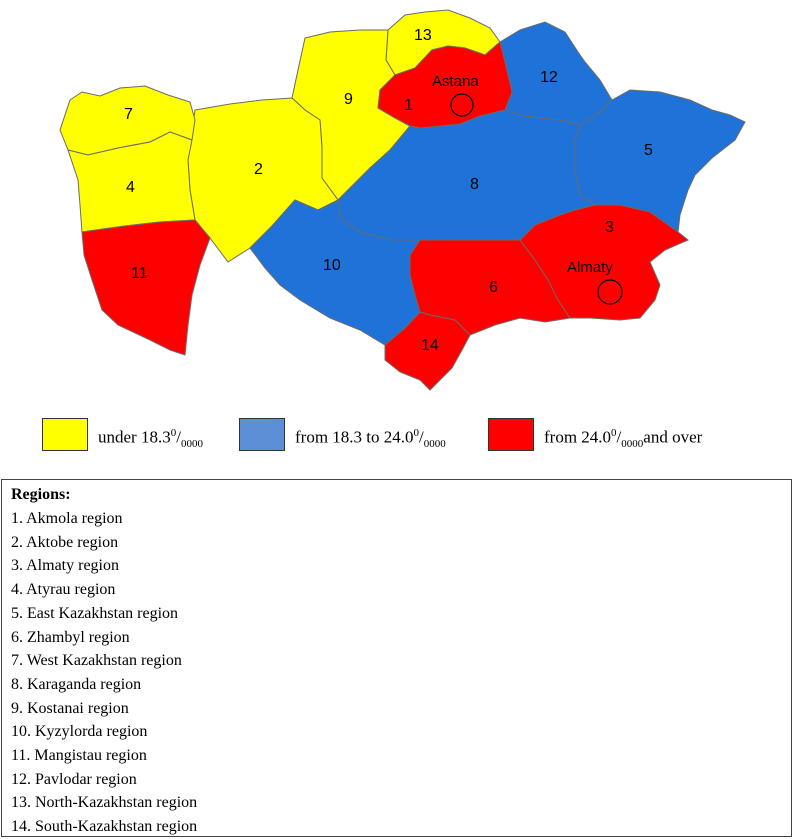 The width and height of the screenshot is (794, 839). Describe the element at coordinates (146, 287) in the screenshot. I see `region-11-mangistau` at that location.